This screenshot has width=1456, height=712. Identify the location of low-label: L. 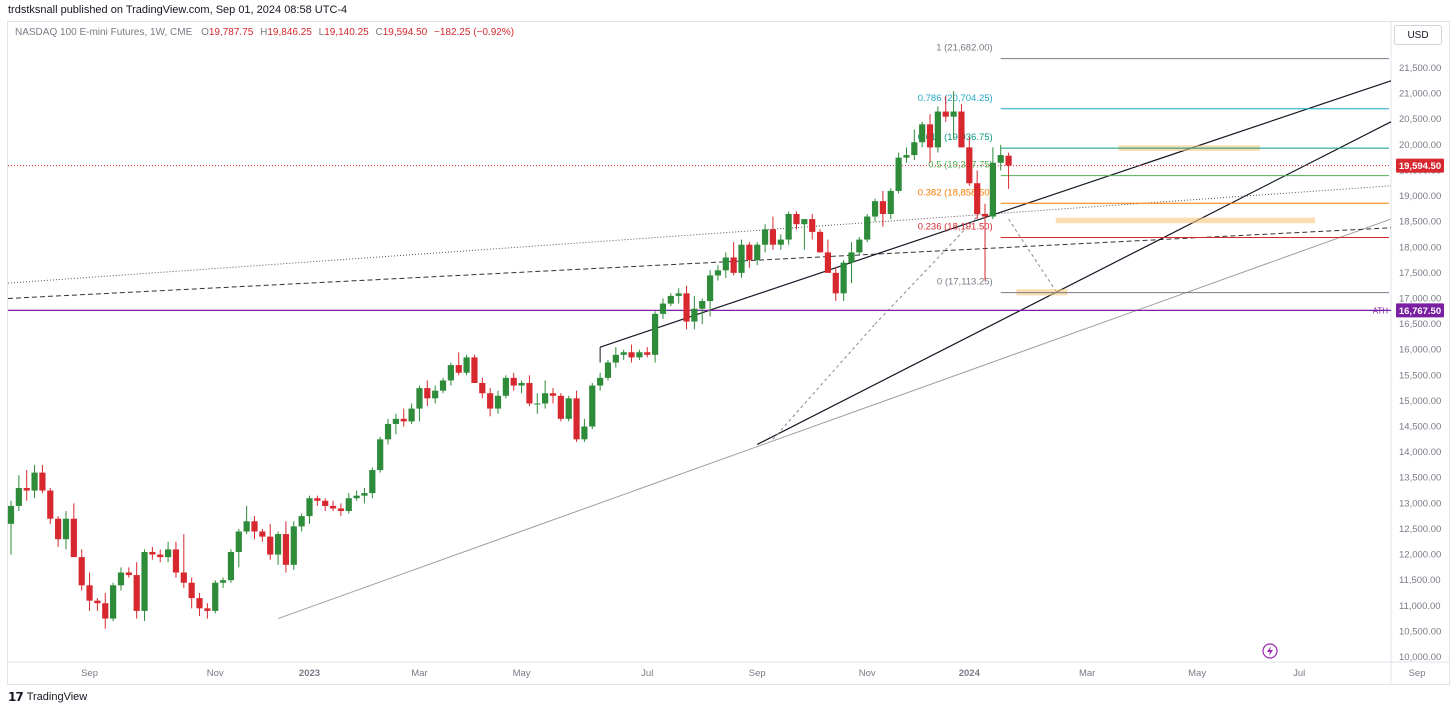
(321, 32).